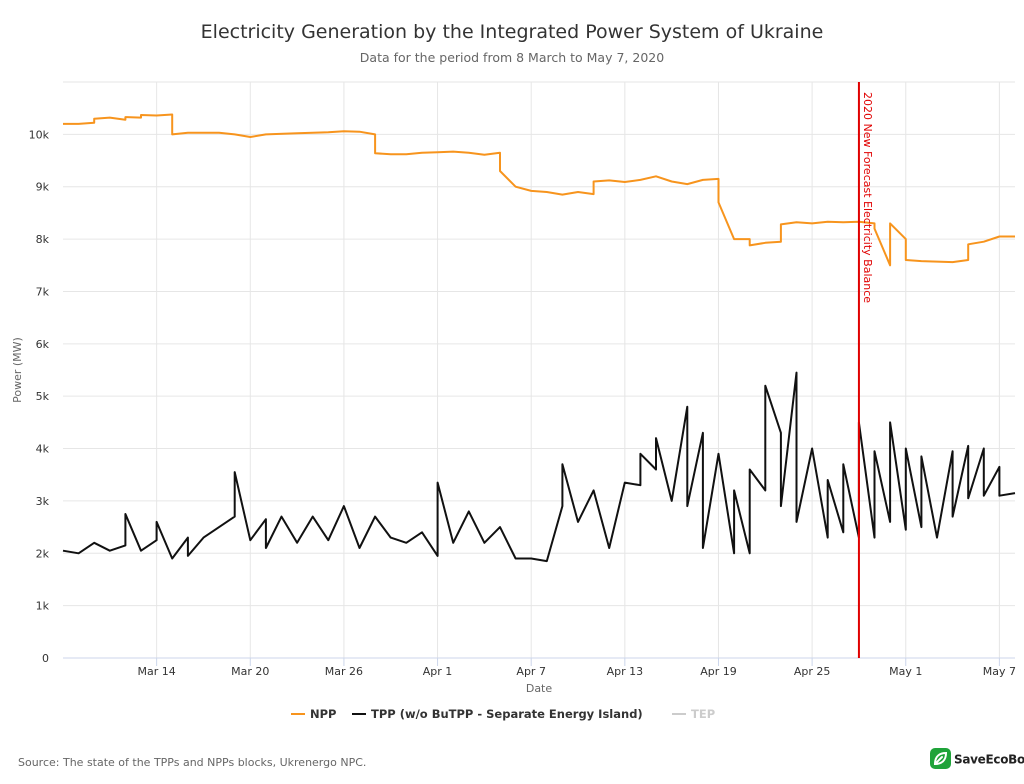 The height and width of the screenshot is (784, 1024). Describe the element at coordinates (344, 671) in the screenshot. I see `x-tick-label: Mar 26` at that location.